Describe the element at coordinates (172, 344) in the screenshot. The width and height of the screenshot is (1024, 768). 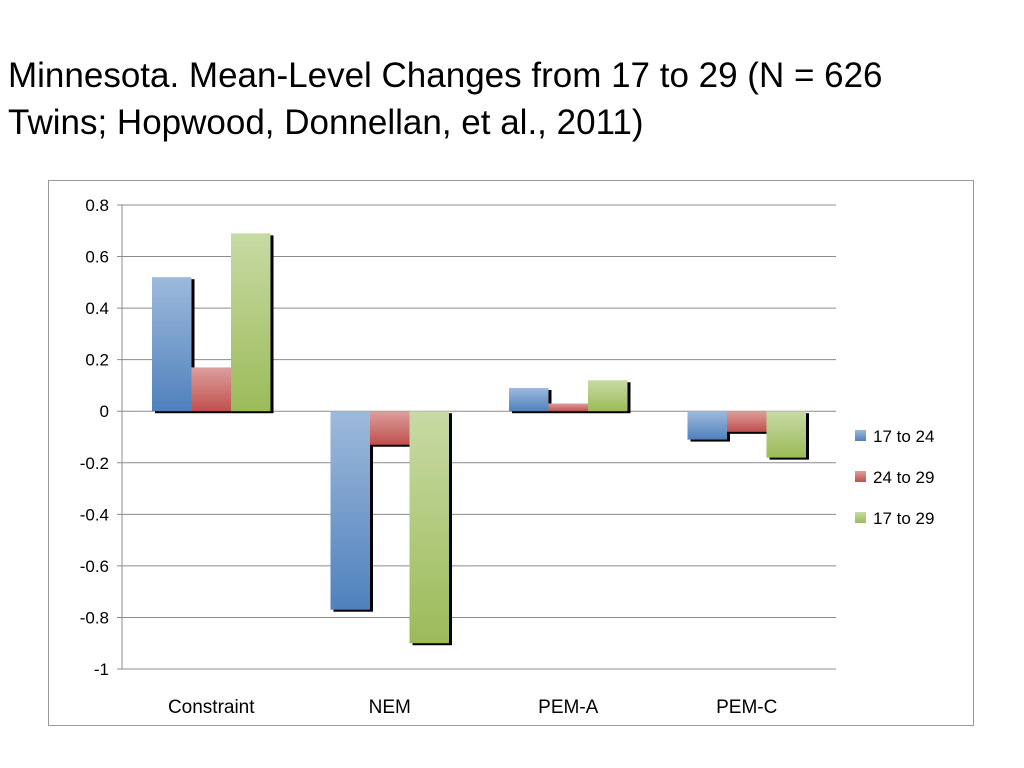
I see `bar-17-to-24-Constraint` at that location.